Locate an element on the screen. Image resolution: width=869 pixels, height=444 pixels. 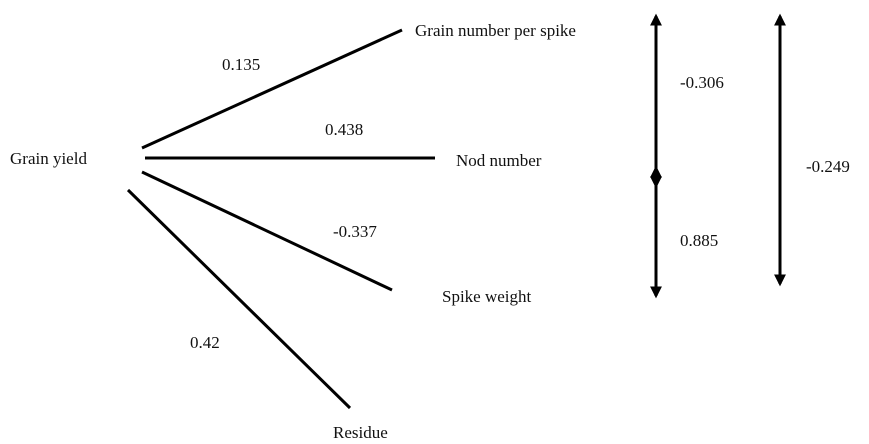
path-coefficient: 0.135 is located at coordinates (241, 64).